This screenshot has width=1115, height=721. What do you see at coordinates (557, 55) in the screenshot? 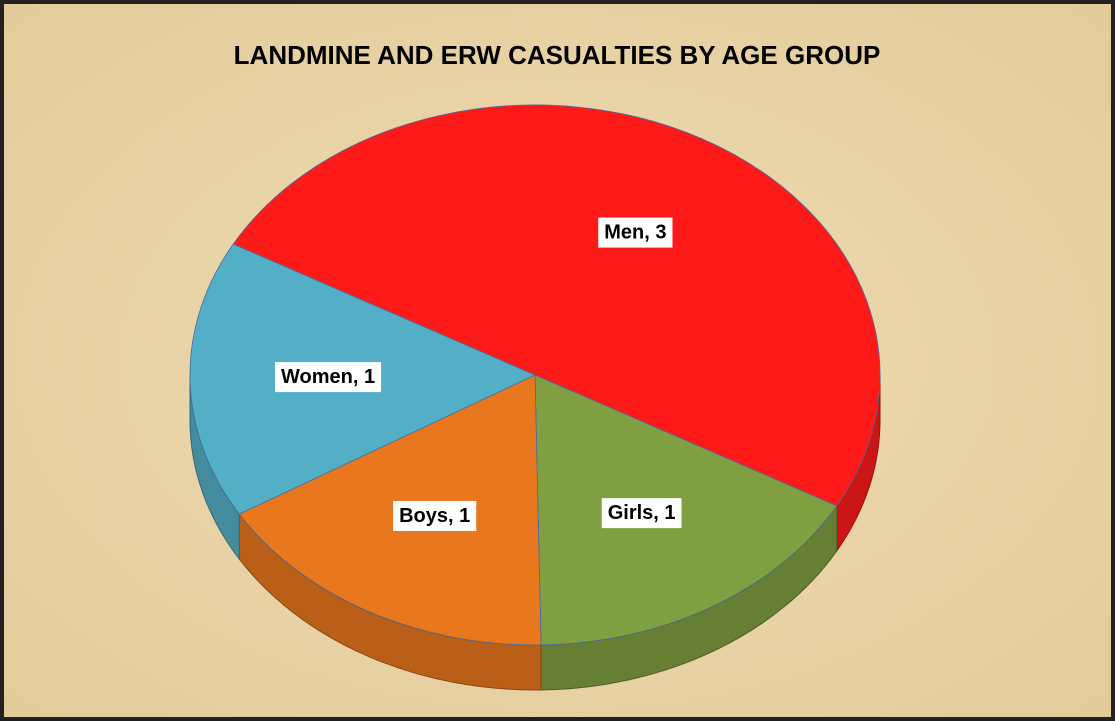
I see `chart-title: LANDMINE AND ERW CASUALTIES BY AGE GROUP` at bounding box center [557, 55].